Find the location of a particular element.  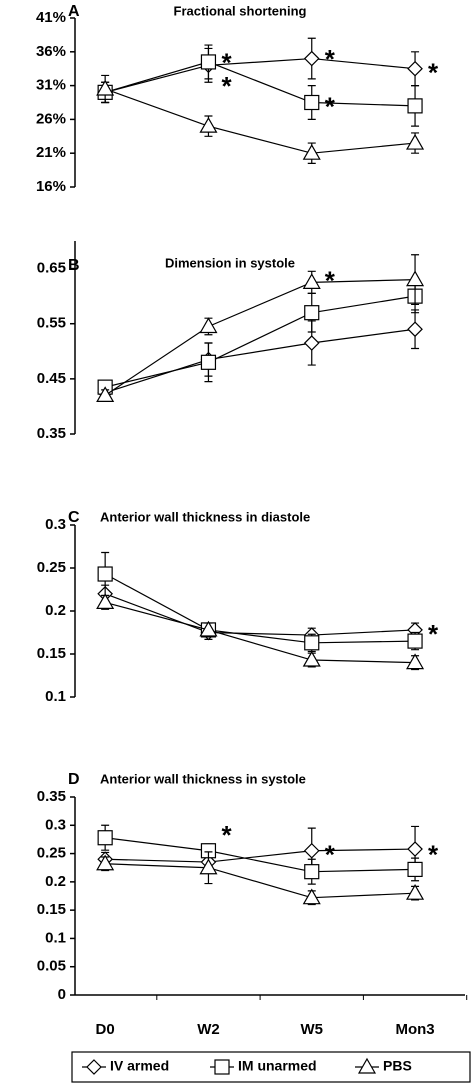

y-tick-label: 0 is located at coordinates (62, 994).